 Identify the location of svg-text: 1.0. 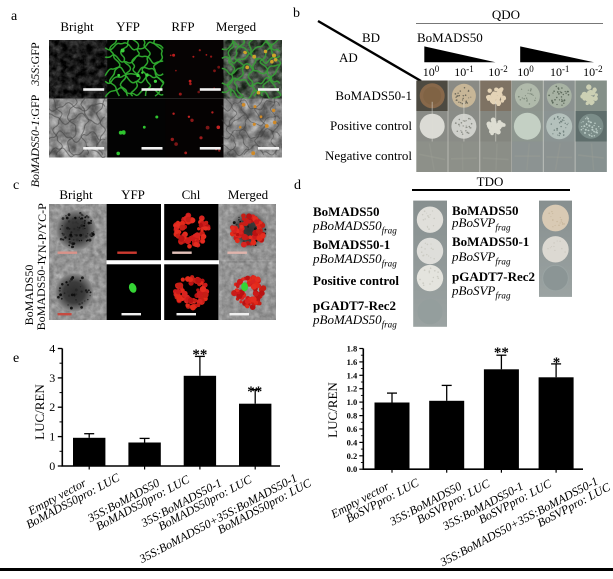
(352, 402).